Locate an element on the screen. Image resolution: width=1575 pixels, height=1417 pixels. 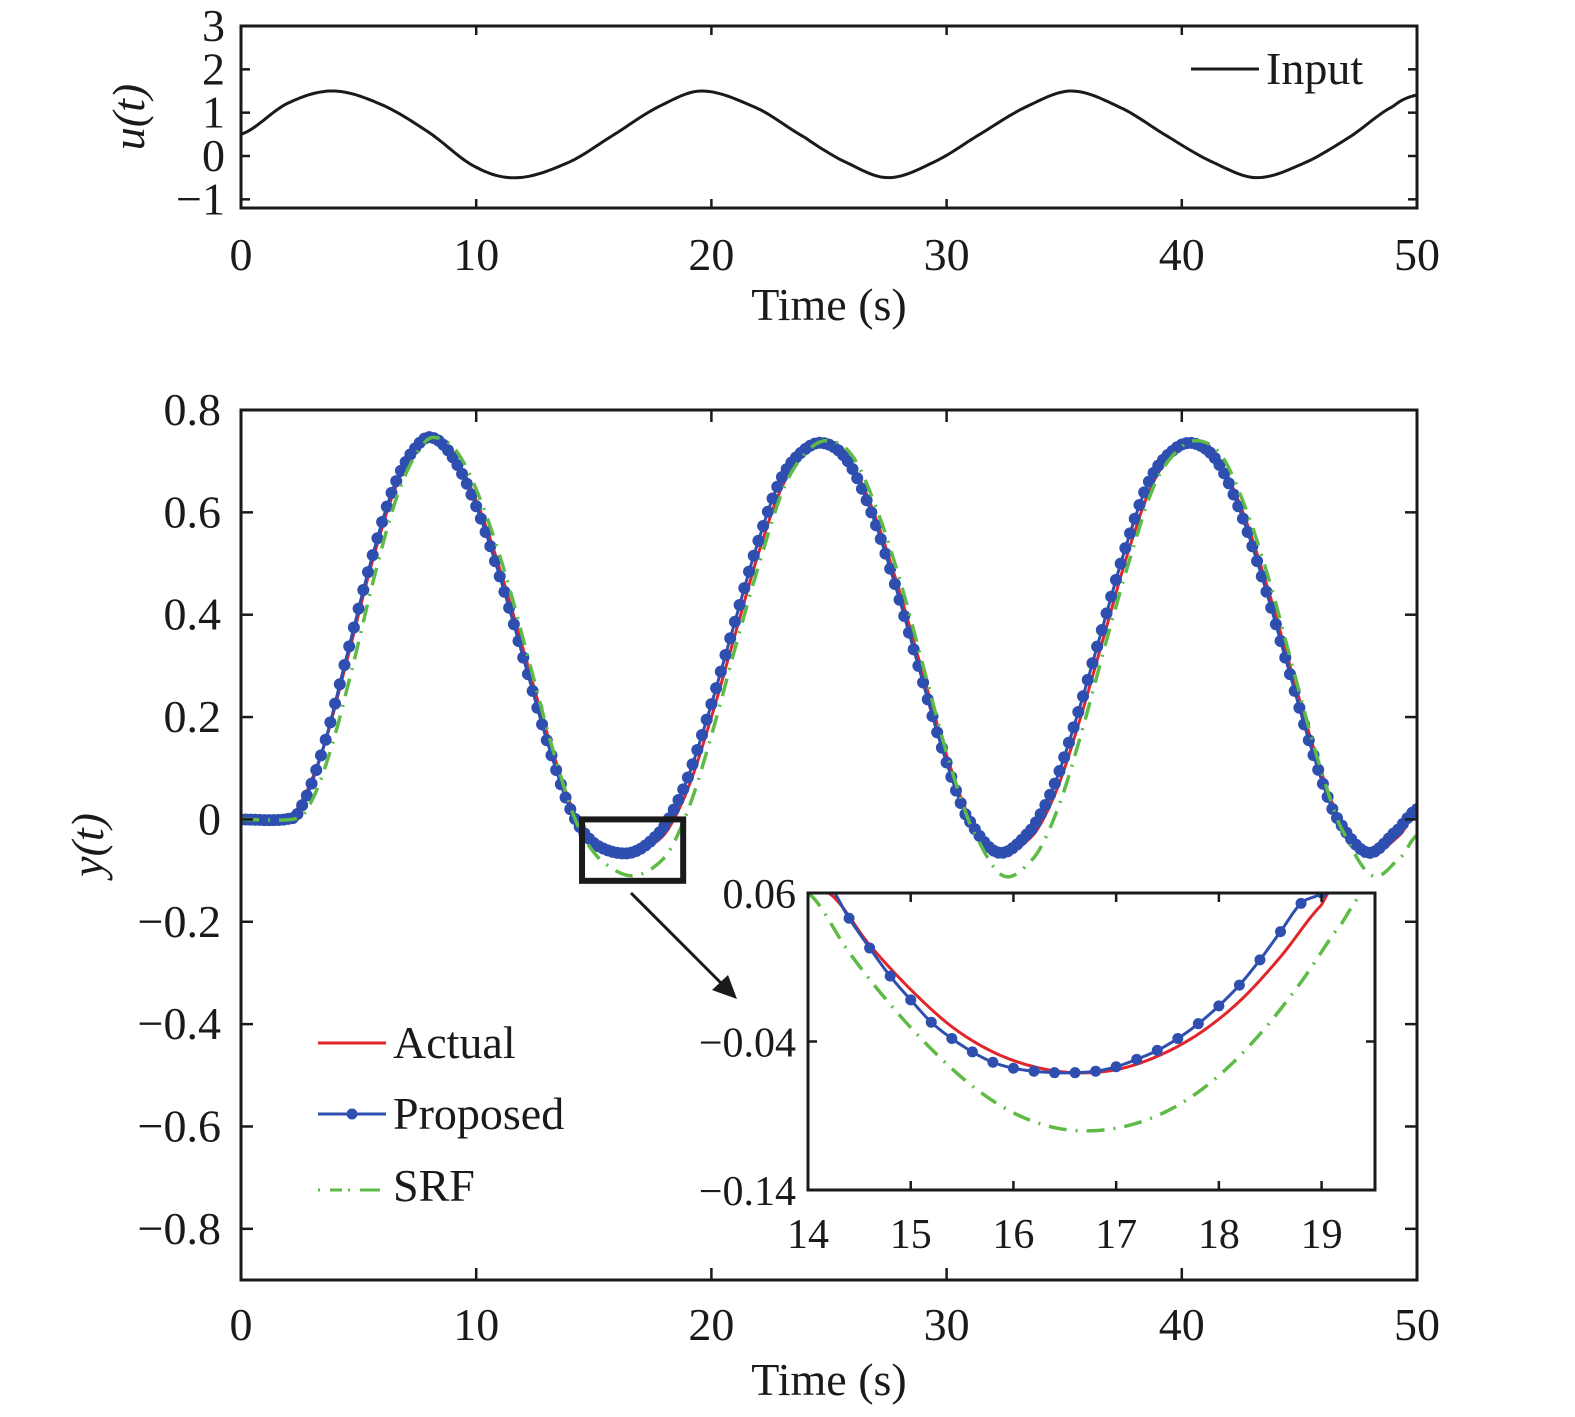
output-legend: Actual Proposed SRF is located at coordinates (441, 1114).